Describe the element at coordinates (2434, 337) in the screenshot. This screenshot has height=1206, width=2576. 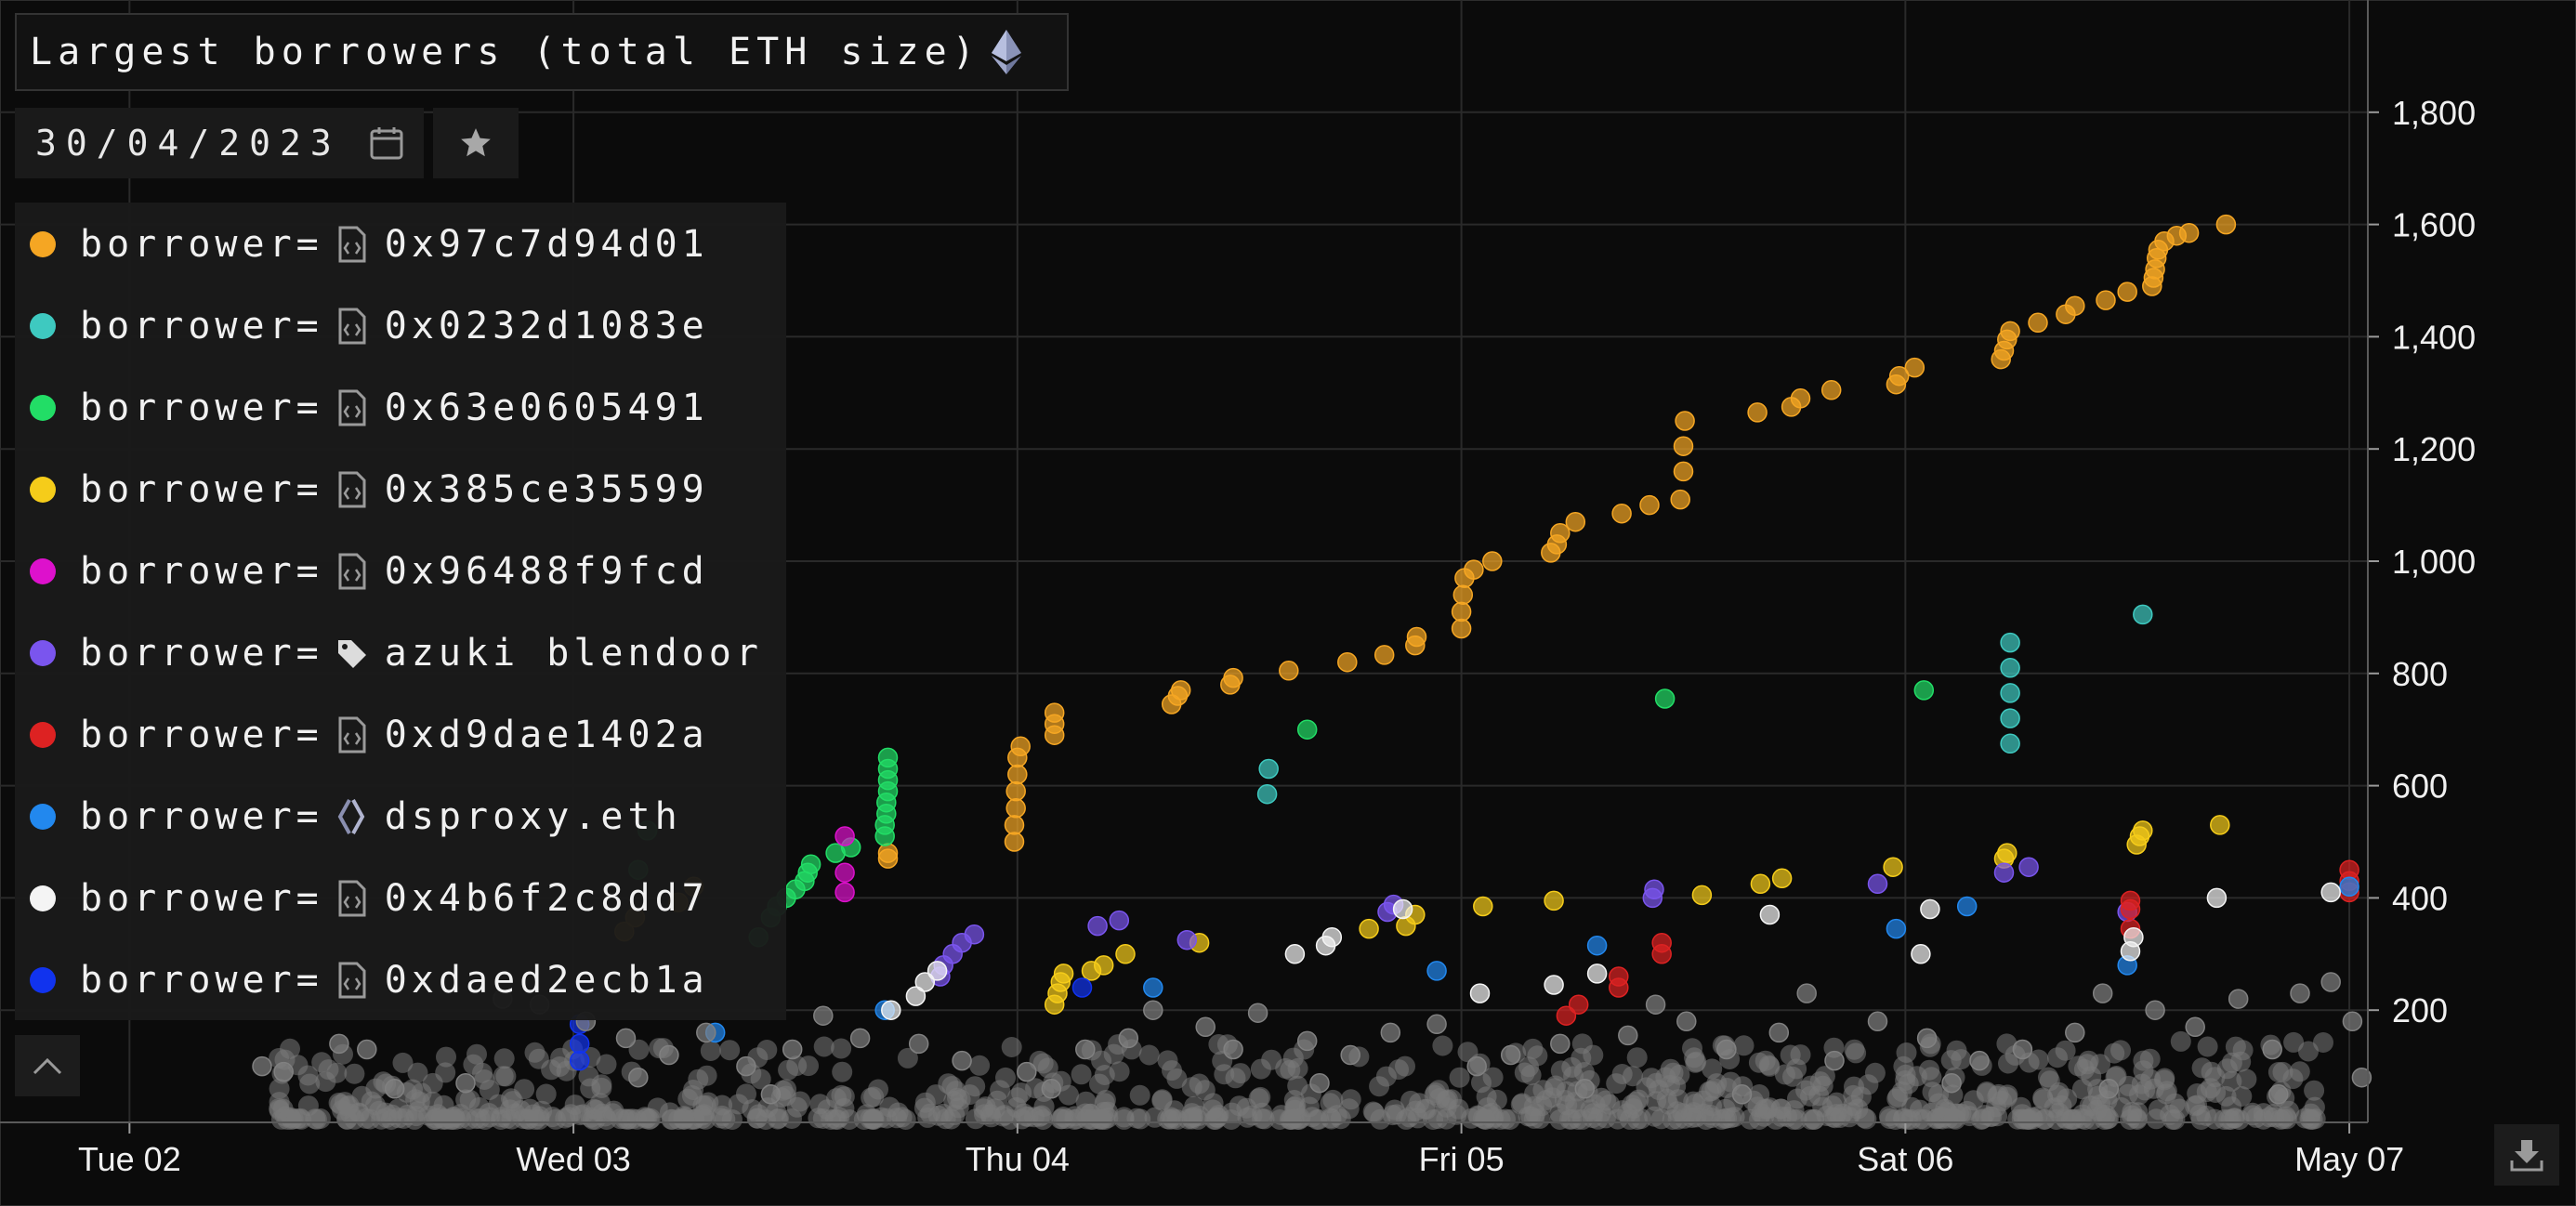
I see `y-tick-label: 1,400` at that location.